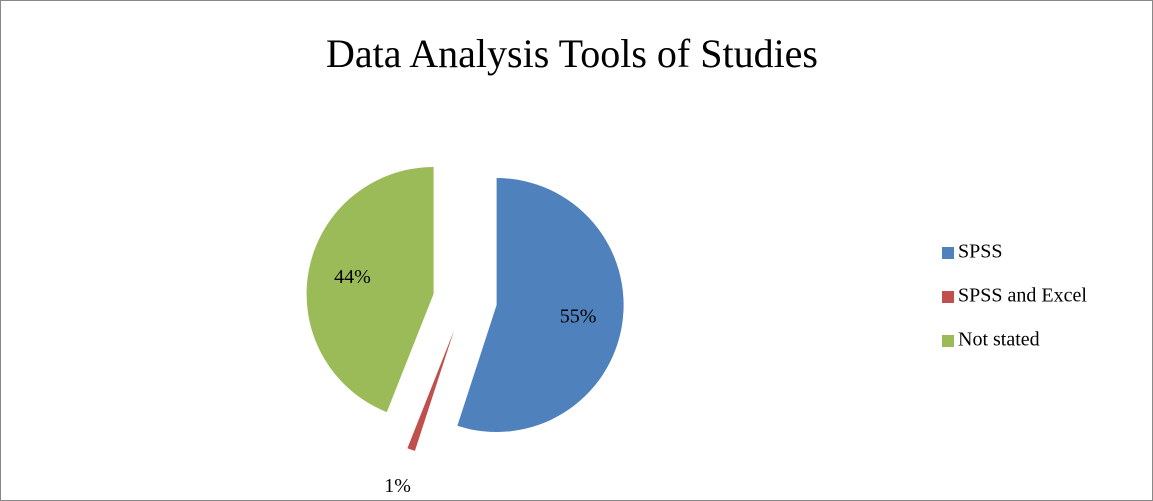 The height and width of the screenshot is (501, 1153). I want to click on chart-title: Data Analysis Tools of Studies, so click(572, 53).